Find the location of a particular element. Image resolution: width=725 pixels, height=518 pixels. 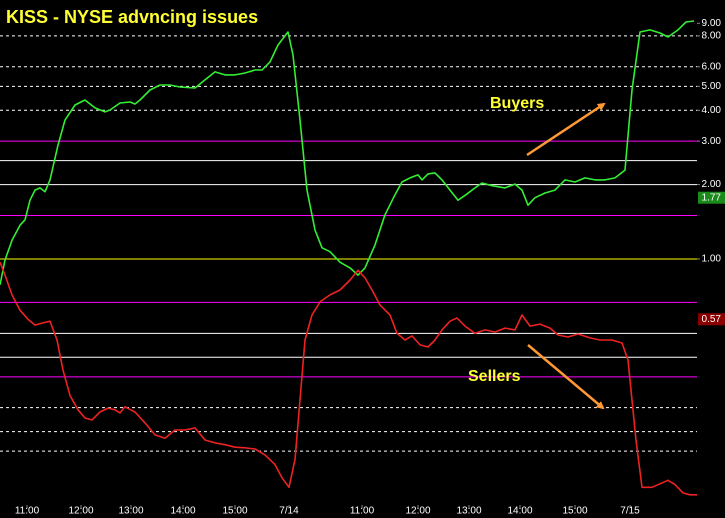

y-tick-label: 1.00 is located at coordinates (712, 259).